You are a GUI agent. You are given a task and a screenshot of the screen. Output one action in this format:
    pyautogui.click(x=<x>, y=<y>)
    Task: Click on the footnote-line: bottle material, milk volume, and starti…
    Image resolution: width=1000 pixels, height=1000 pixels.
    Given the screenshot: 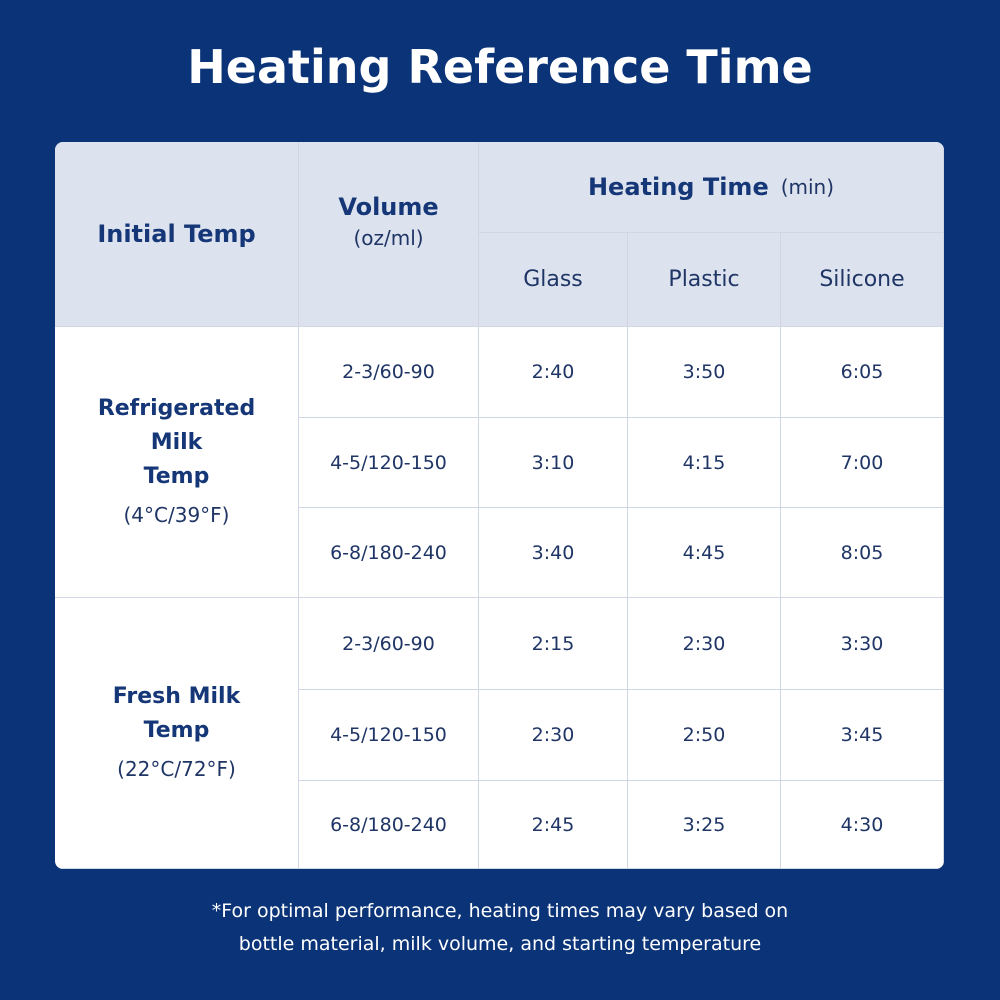 What is the action you would take?
    pyautogui.click(x=500, y=944)
    